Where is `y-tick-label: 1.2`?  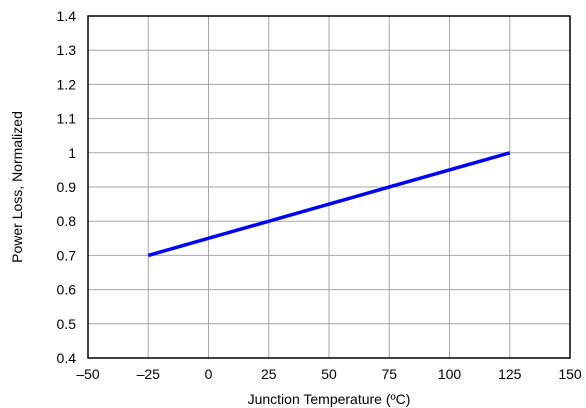 y-tick-label: 1.2 is located at coordinates (67, 84).